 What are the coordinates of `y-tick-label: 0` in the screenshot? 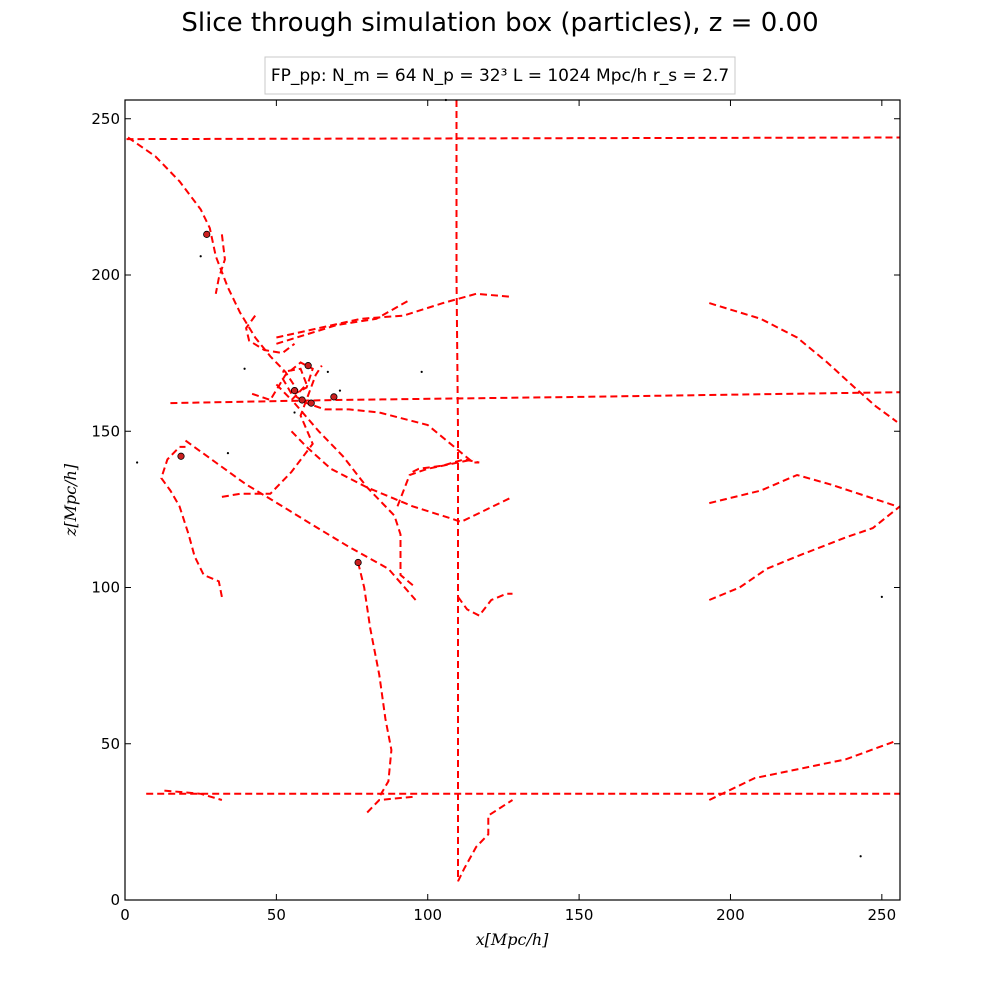 It's located at (115, 900).